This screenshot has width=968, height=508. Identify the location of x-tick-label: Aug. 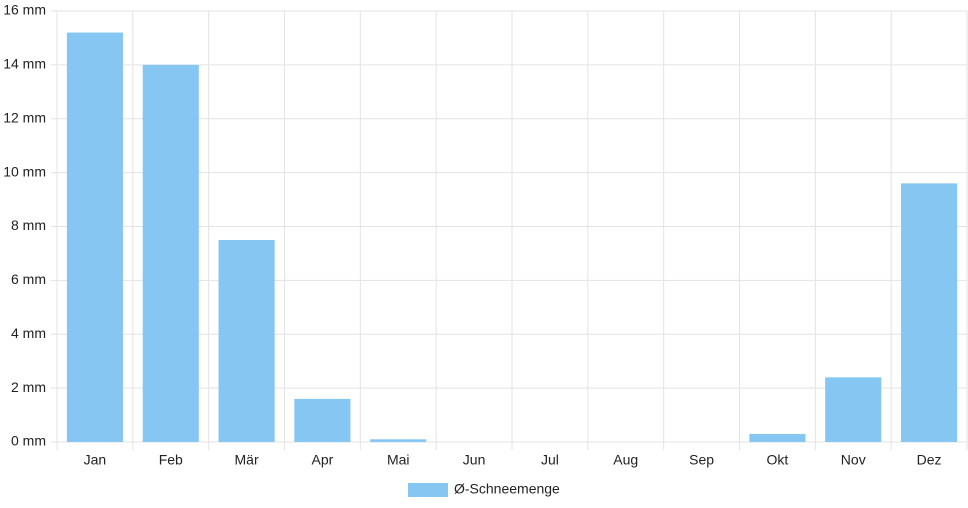
(625, 460).